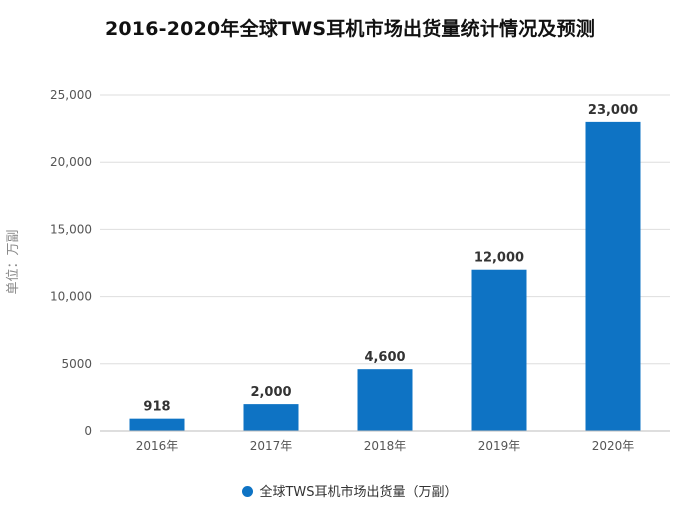 This screenshot has width=700, height=511. What do you see at coordinates (157, 446) in the screenshot?
I see `x-tick-label: 2016年` at bounding box center [157, 446].